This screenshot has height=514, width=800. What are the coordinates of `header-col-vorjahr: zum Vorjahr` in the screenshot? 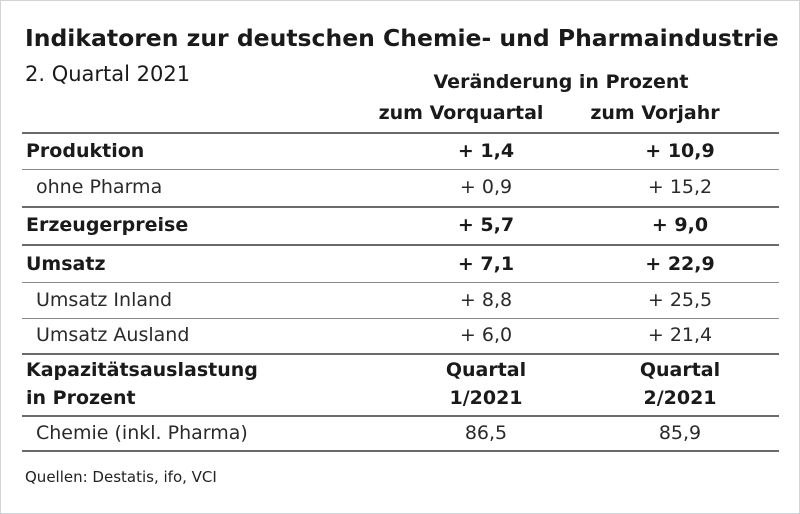 It's located at (655, 113).